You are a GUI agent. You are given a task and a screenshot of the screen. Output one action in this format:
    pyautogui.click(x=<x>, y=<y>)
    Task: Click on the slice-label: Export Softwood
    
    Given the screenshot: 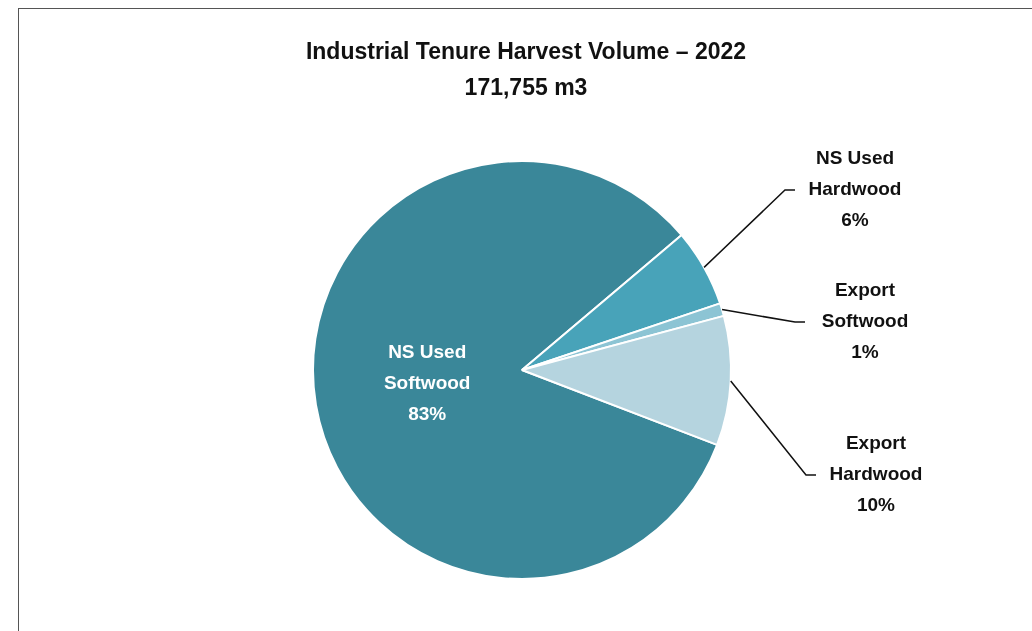 What is the action you would take?
    pyautogui.click(x=865, y=305)
    